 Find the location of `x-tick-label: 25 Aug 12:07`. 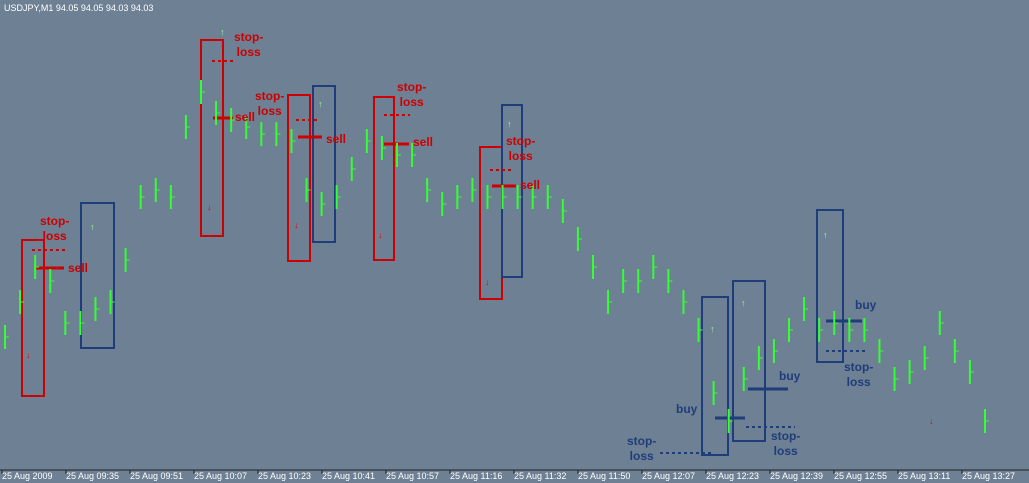

x-tick-label: 25 Aug 12:07 is located at coordinates (668, 476).